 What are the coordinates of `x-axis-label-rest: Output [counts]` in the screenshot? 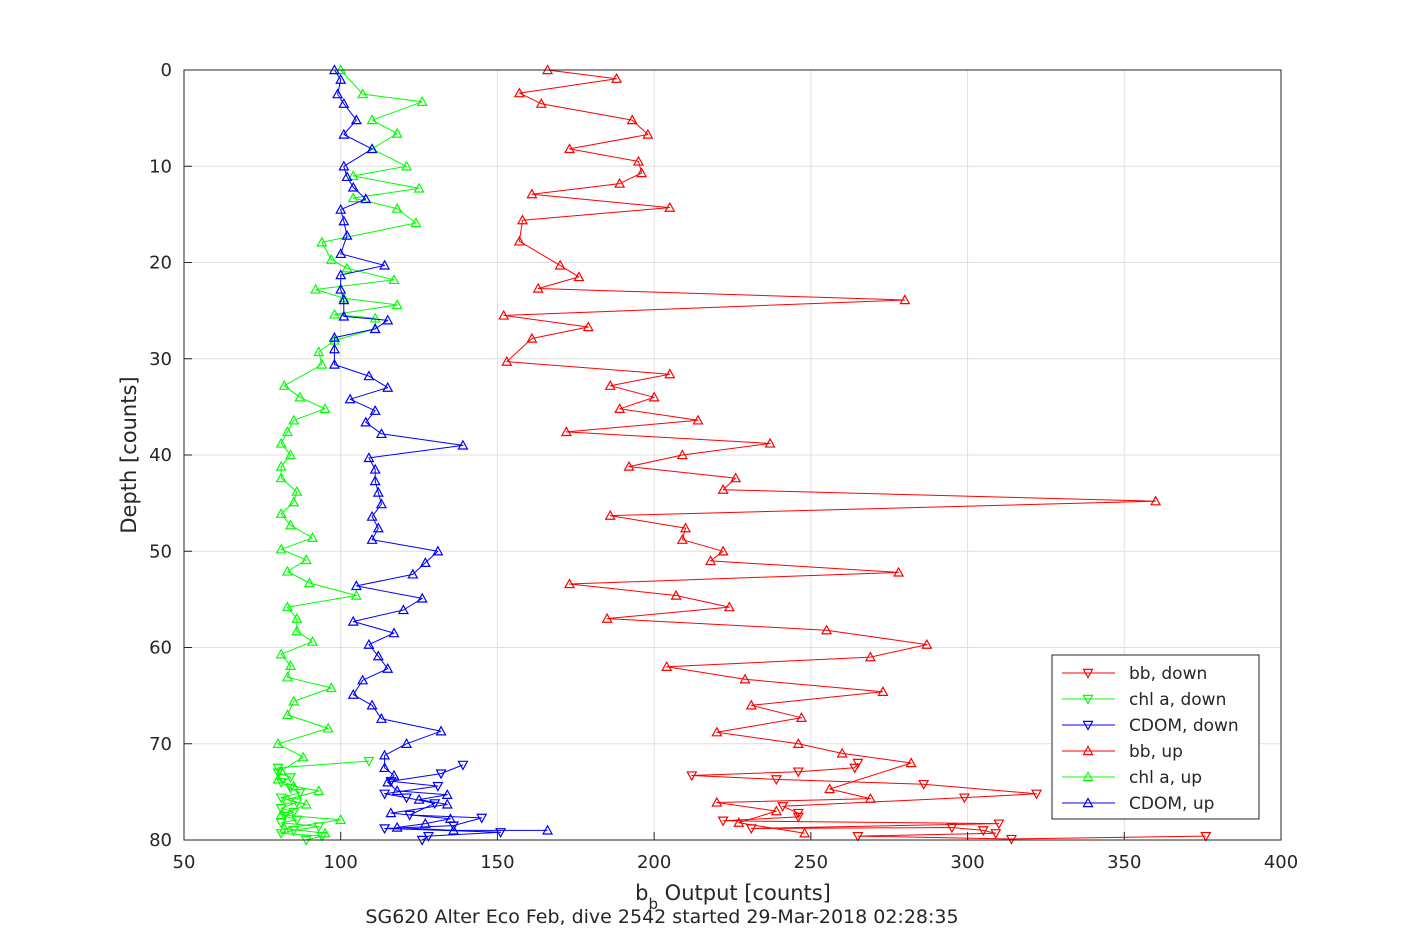 It's located at (744, 893).